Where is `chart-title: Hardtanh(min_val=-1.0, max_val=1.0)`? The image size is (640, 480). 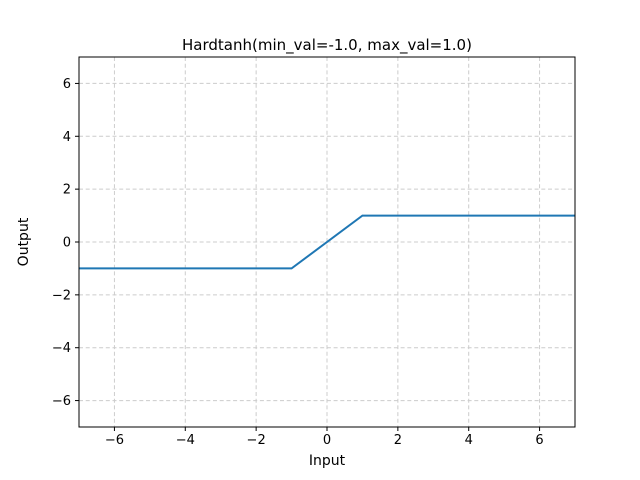
chart-title: Hardtanh(min_val=-1.0, max_val=1.0) is located at coordinates (327, 45).